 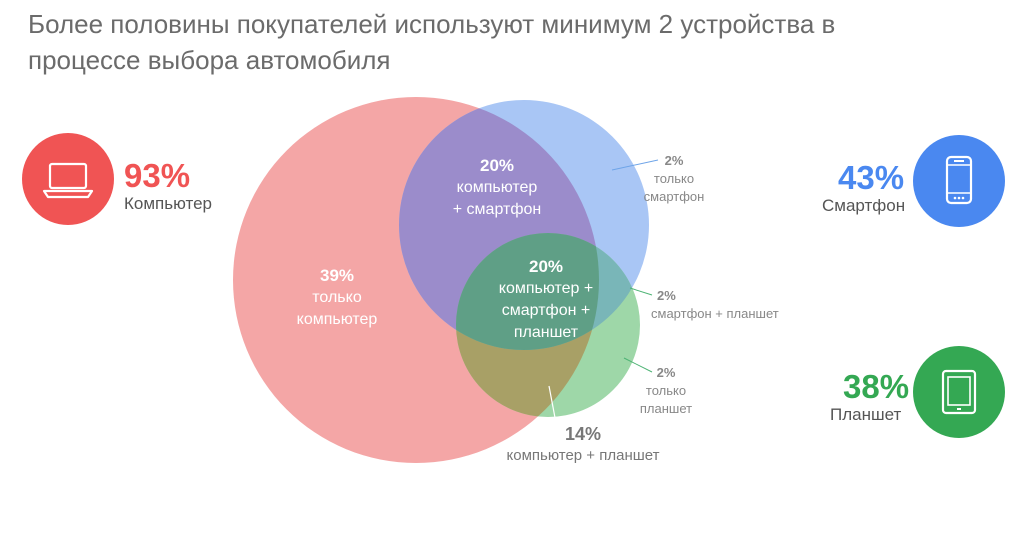 I want to click on computer-percent: 93%, so click(x=157, y=175).